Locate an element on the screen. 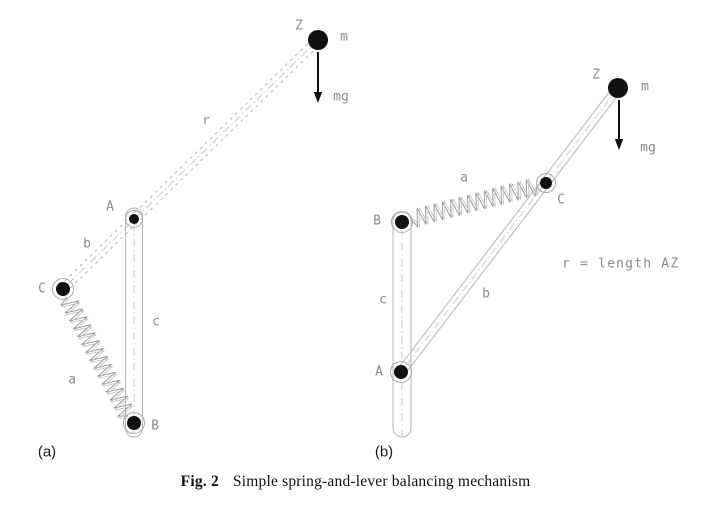 The image size is (711, 513). gravity-arrowhead-a is located at coordinates (318, 97).